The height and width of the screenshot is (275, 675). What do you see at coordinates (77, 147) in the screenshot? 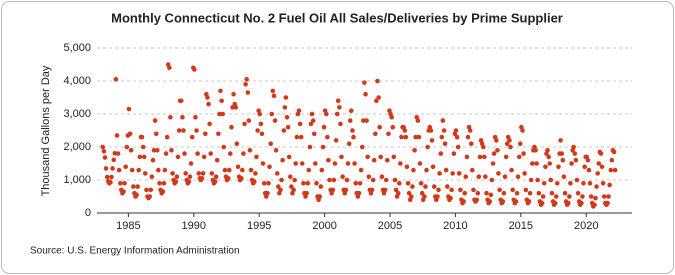
I see `y-tick-label: 2,000` at bounding box center [77, 147].